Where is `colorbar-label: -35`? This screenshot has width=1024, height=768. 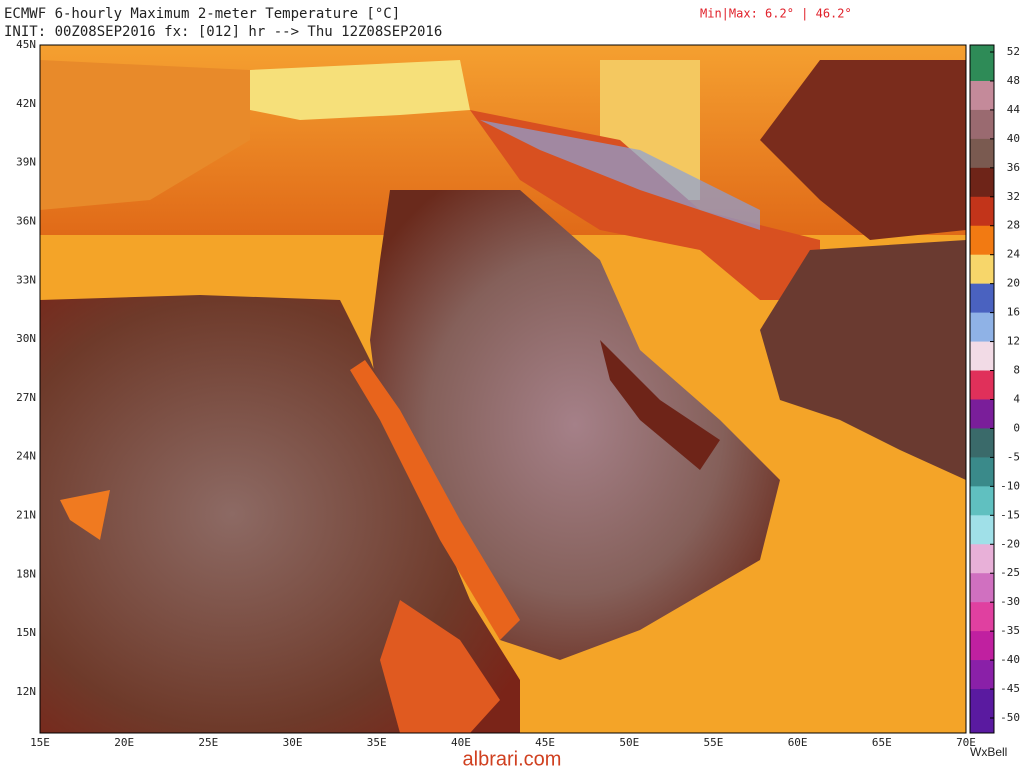 colorbar-label: -35 is located at coordinates (1010, 630).